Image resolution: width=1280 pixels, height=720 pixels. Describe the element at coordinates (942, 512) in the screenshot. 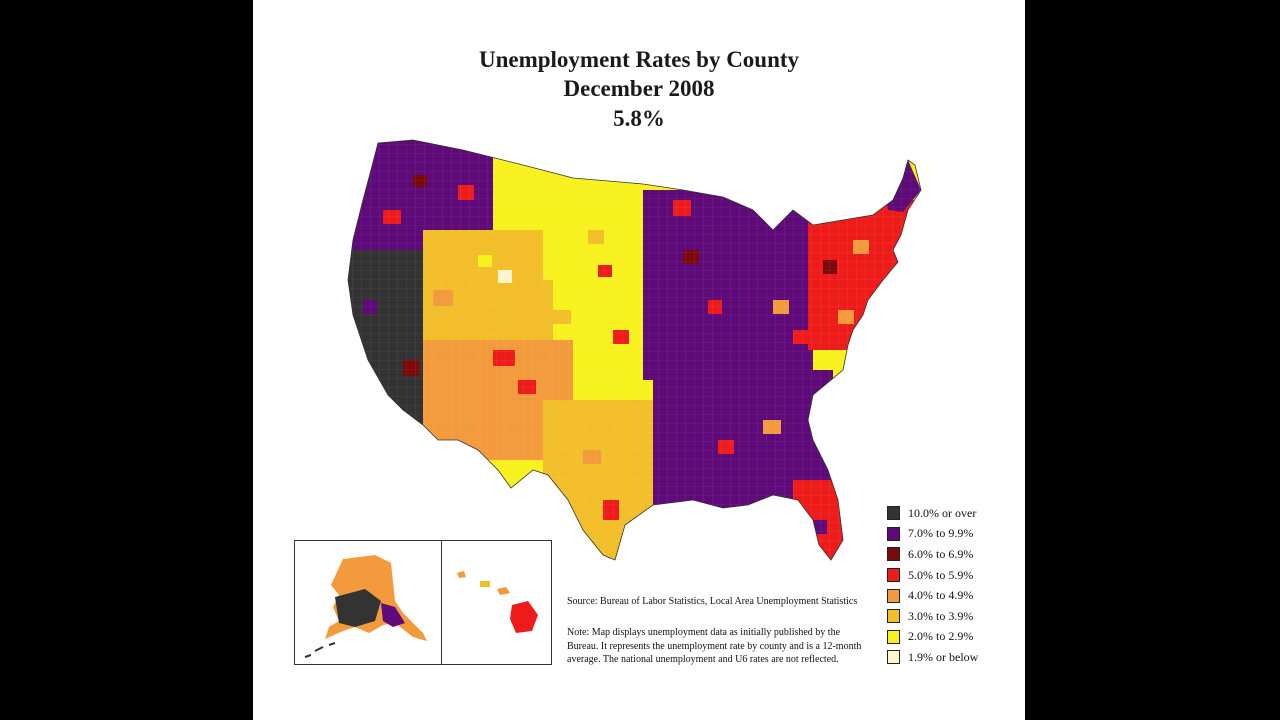

I see `legend-label: 10.0% or over` at that location.